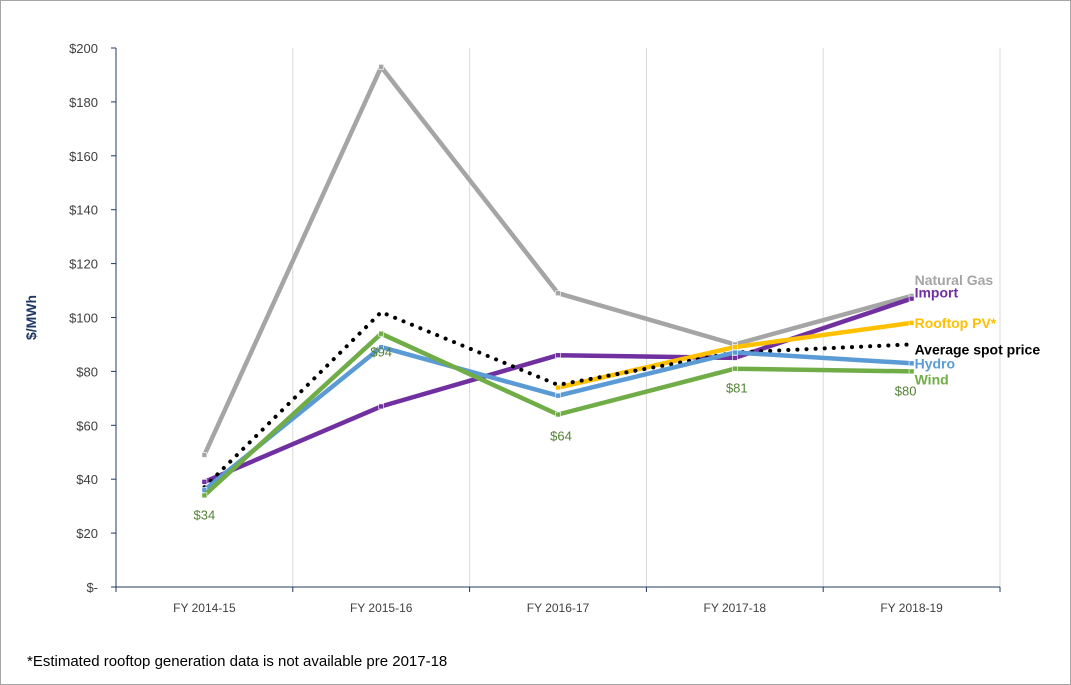  I want to click on x-tick-label: FY 2015-16, so click(381, 608).